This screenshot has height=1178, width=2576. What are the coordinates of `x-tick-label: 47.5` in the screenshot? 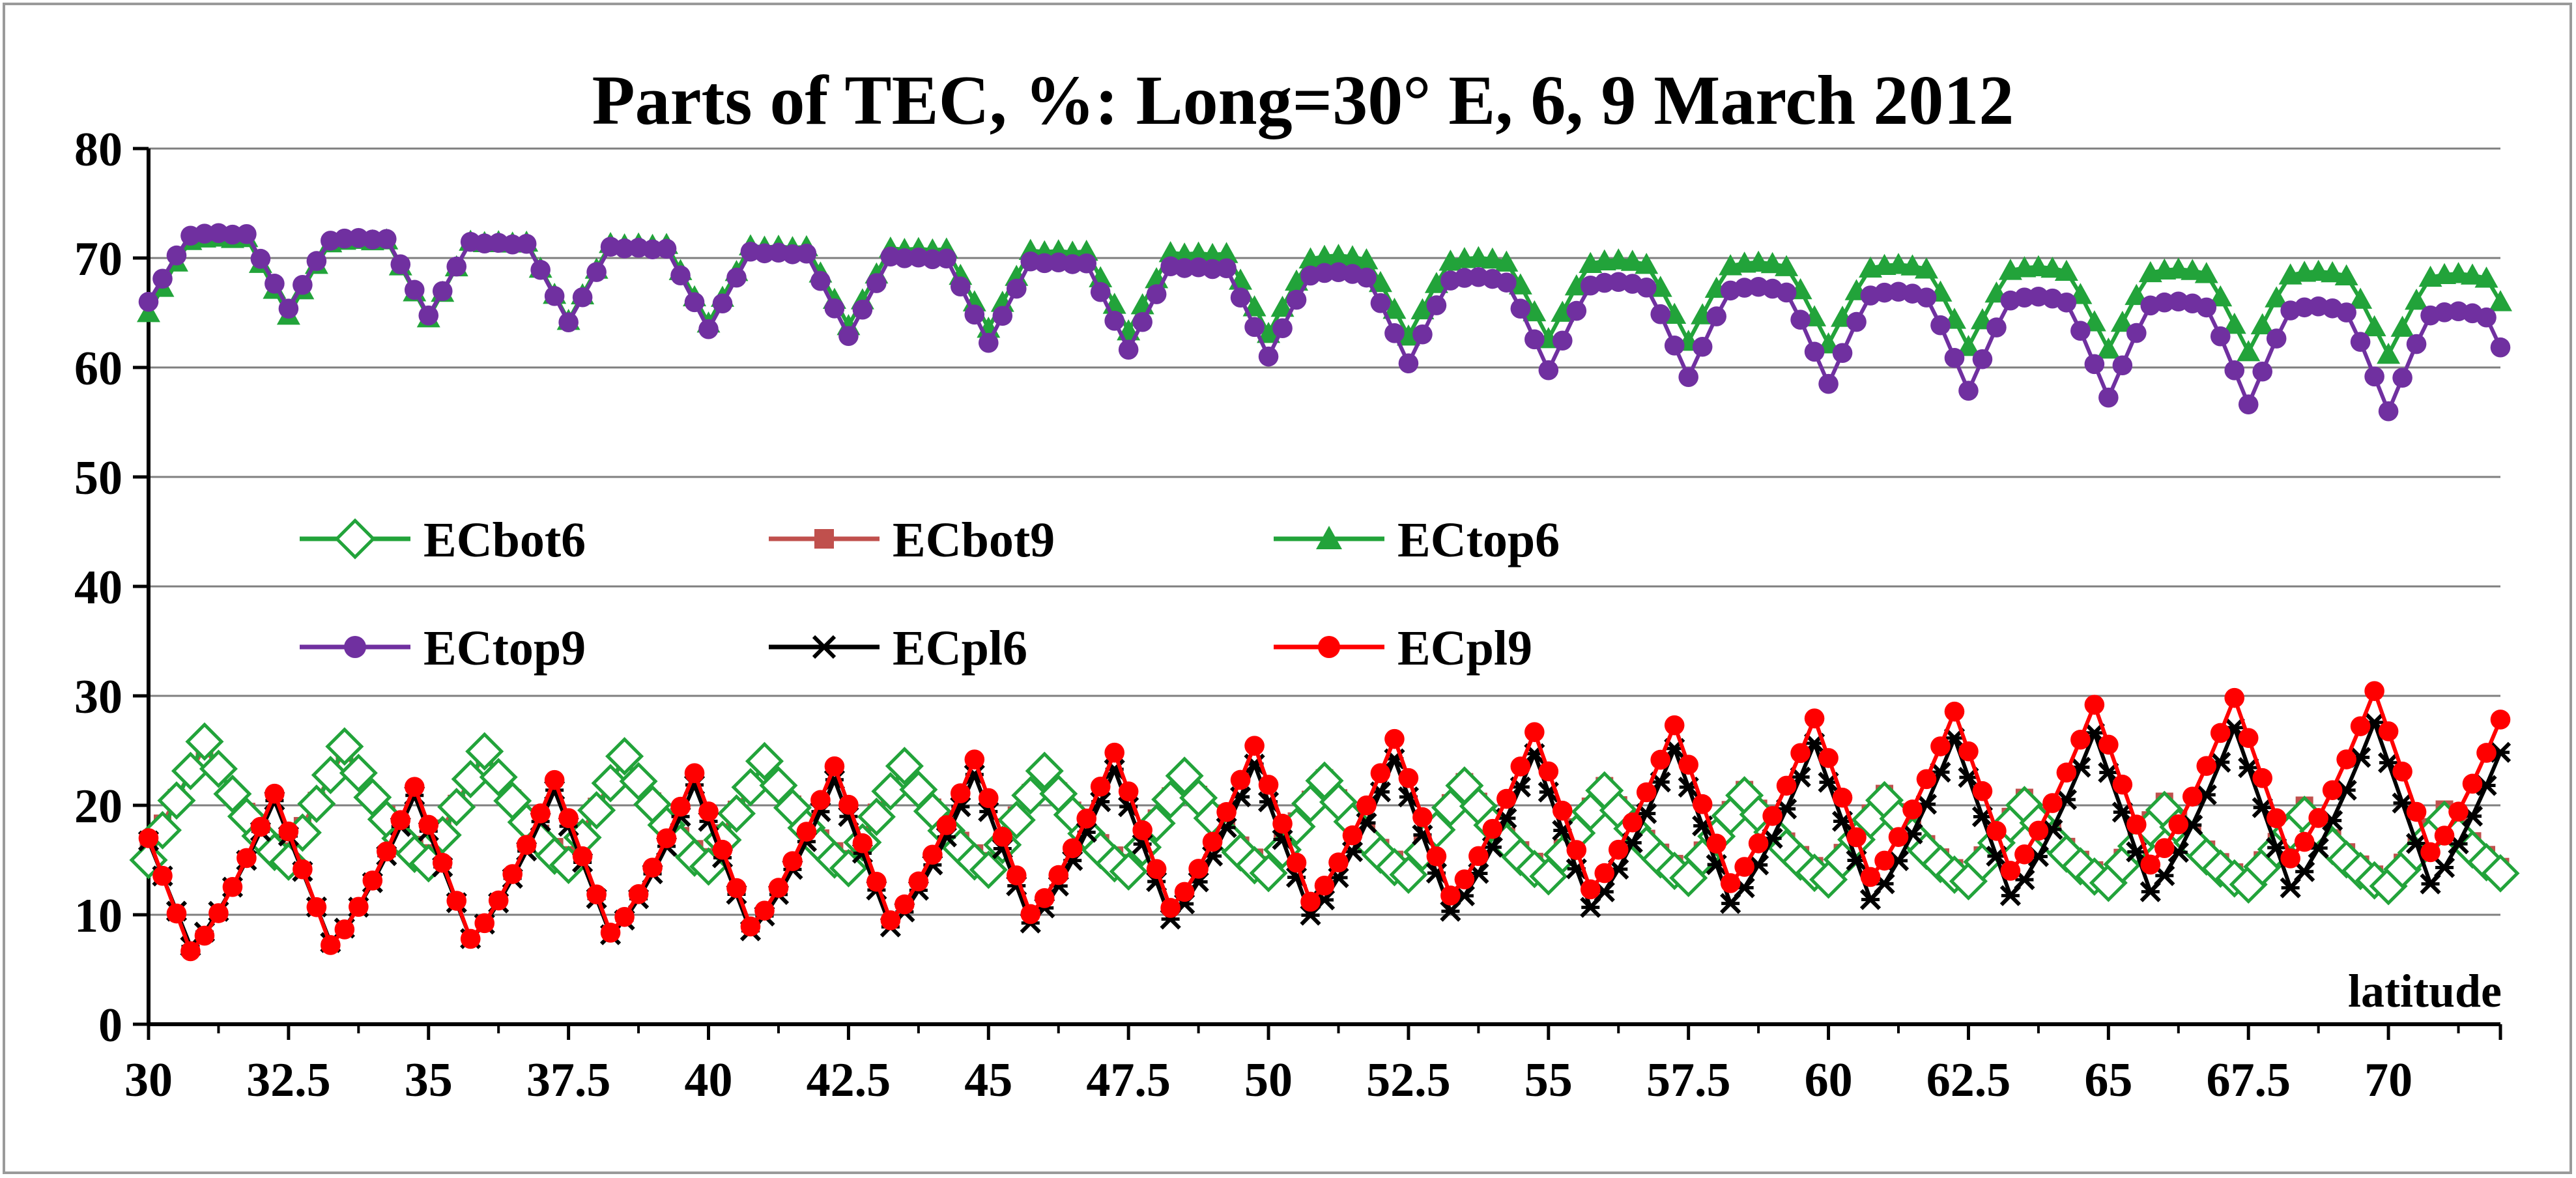 It's located at (1128, 1081).